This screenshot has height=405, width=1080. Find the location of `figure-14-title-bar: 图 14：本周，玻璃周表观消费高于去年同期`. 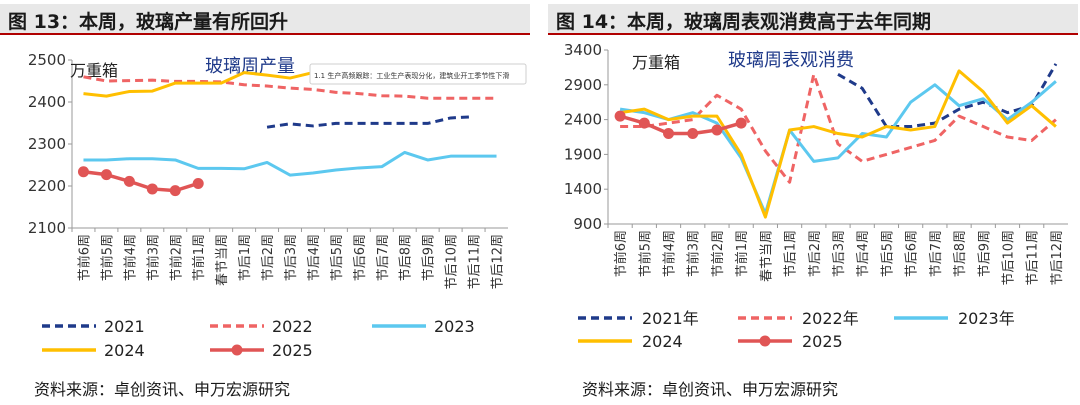

figure-14-title-bar: 图 14：本周，玻璃周表观消费高于去年同期 is located at coordinates (813, 19).